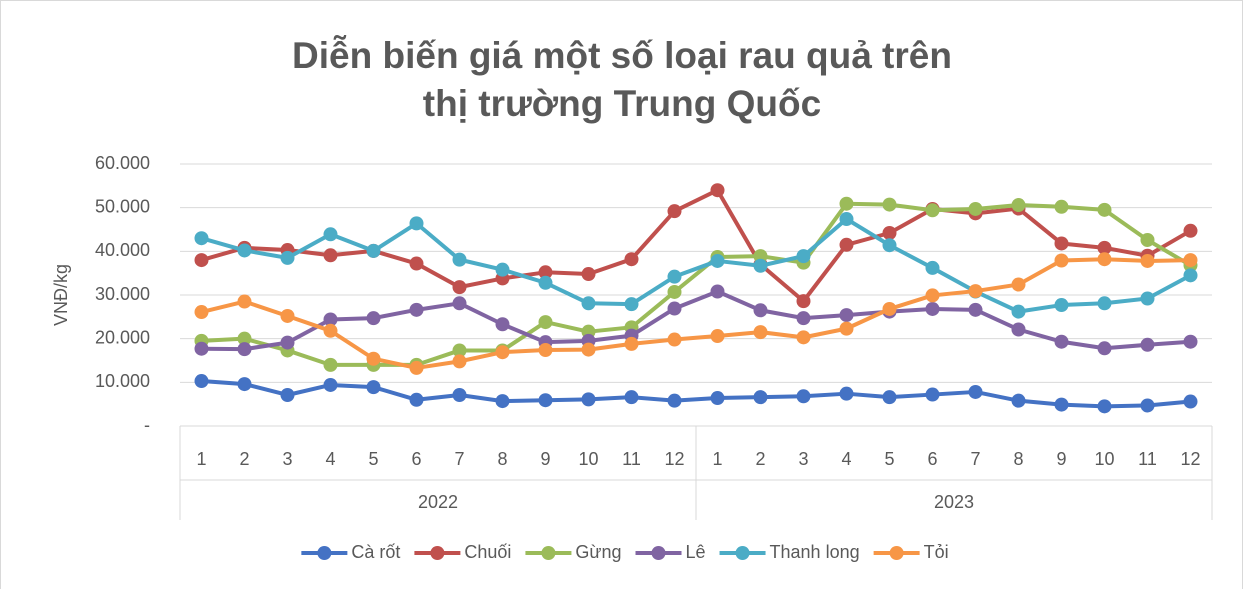 The height and width of the screenshot is (589, 1243). I want to click on y-tick-label: 60.000, so click(122, 163).